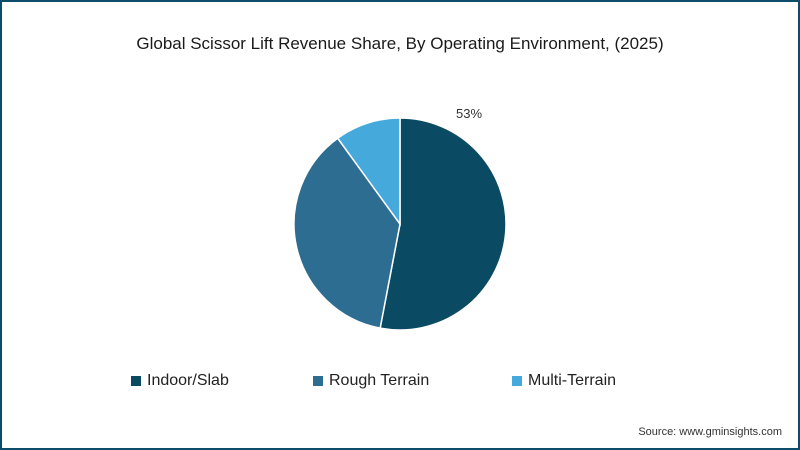  What do you see at coordinates (379, 380) in the screenshot?
I see `legend-label: Rough Terrain` at bounding box center [379, 380].